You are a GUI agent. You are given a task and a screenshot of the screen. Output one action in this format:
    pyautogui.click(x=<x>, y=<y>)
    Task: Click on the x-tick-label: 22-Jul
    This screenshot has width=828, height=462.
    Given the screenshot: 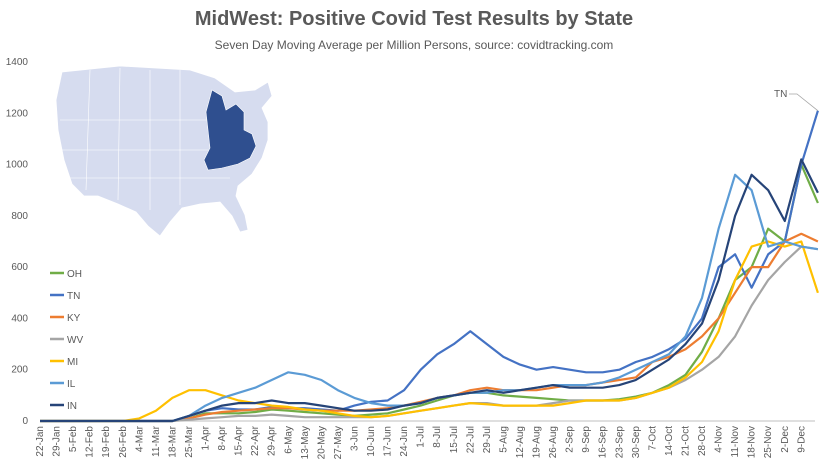 What is the action you would take?
    pyautogui.click(x=470, y=439)
    